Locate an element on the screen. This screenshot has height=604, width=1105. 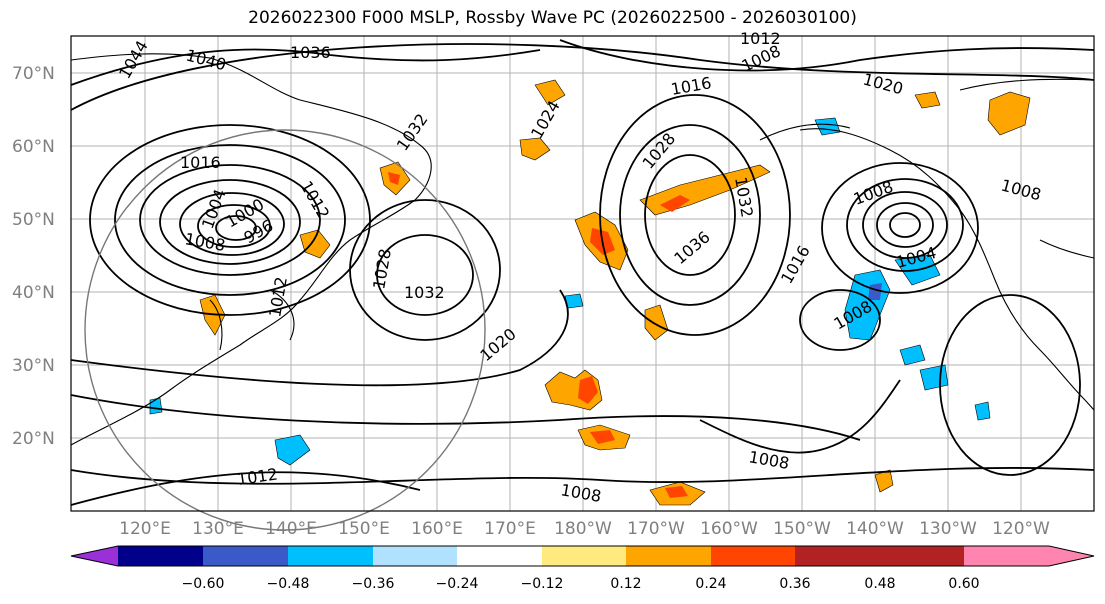
colorbar-outline is located at coordinates (582, 556).